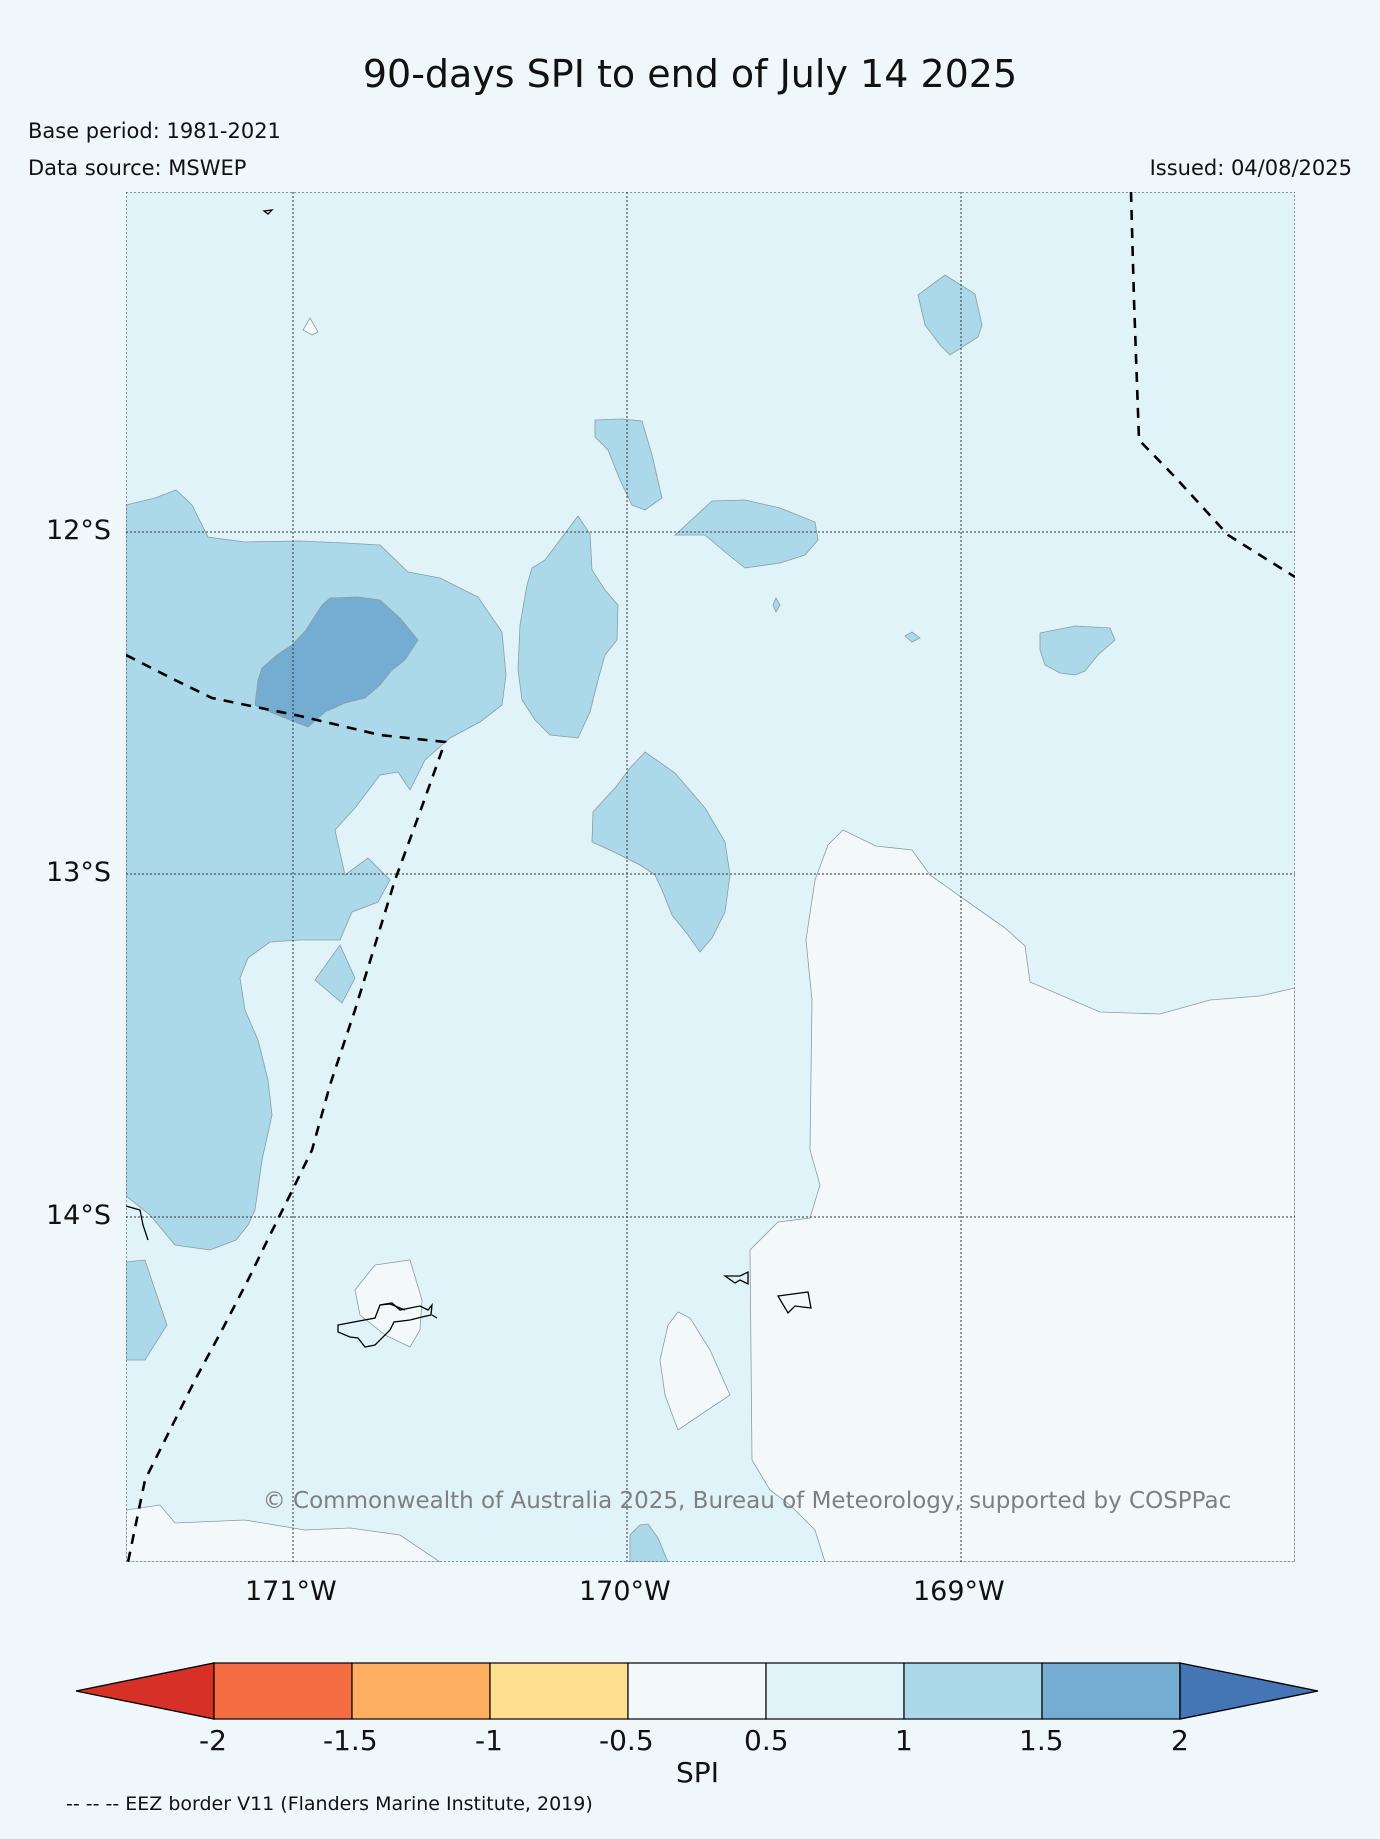 Image resolution: width=1380 pixels, height=1839 pixels. I want to click on eez-border-tokelau, so click(1212, 385).